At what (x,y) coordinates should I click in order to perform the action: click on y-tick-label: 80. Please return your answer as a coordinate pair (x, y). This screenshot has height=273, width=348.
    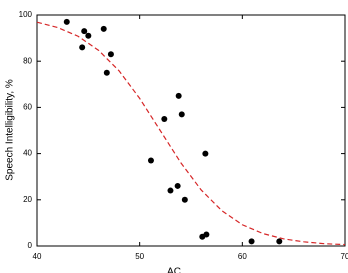
    Looking at the image, I should click on (27, 60).